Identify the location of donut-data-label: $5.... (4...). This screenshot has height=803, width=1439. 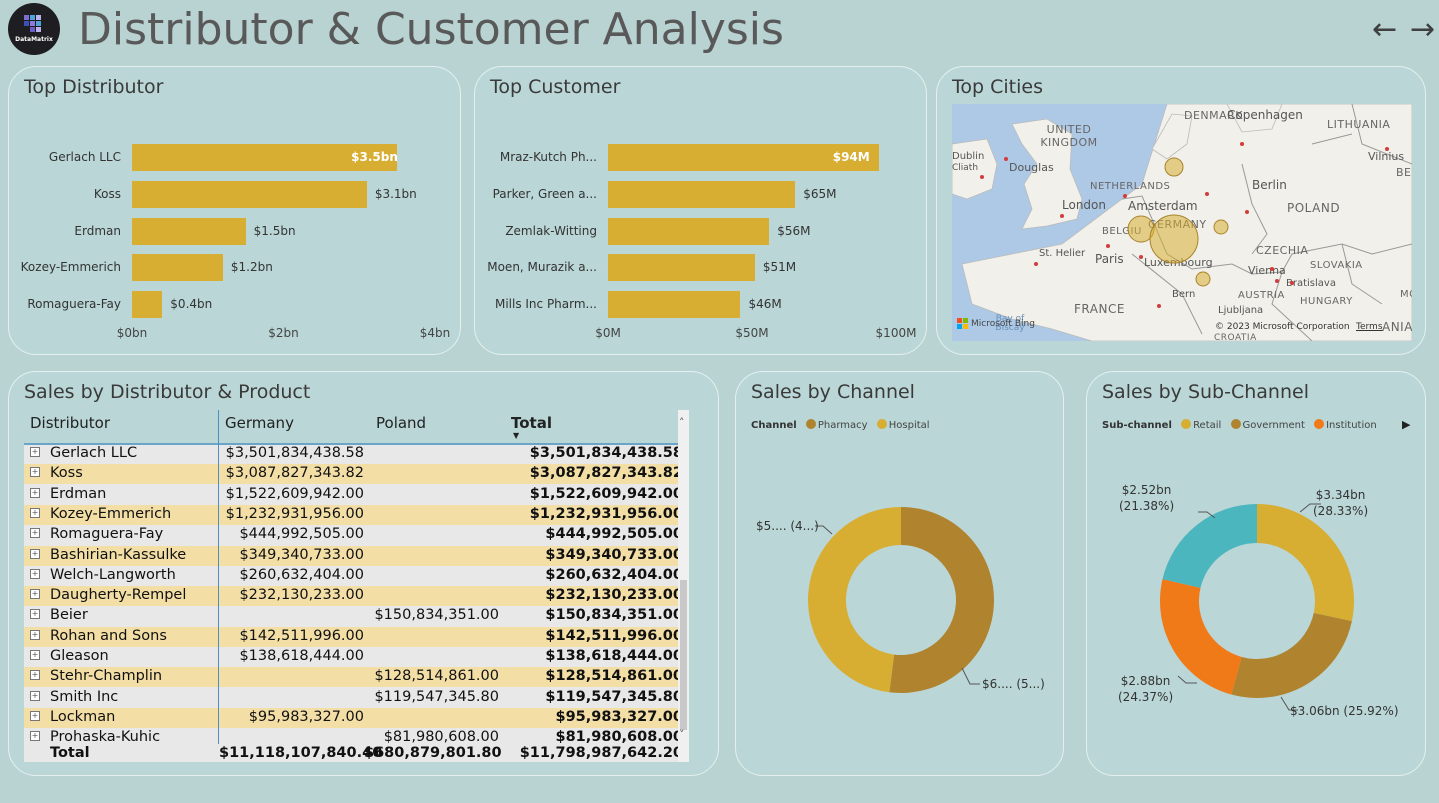
(787, 526).